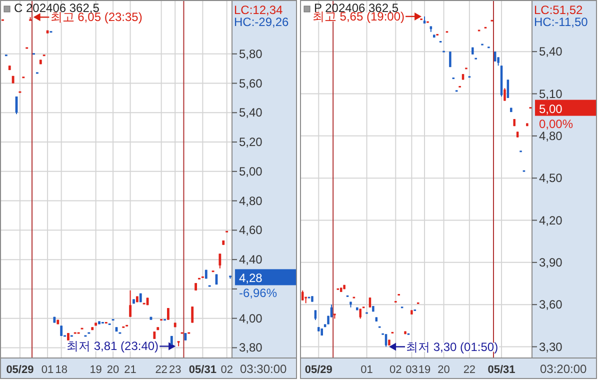 The height and width of the screenshot is (380, 600). I want to click on x-tick-label: 03, so click(412, 370).